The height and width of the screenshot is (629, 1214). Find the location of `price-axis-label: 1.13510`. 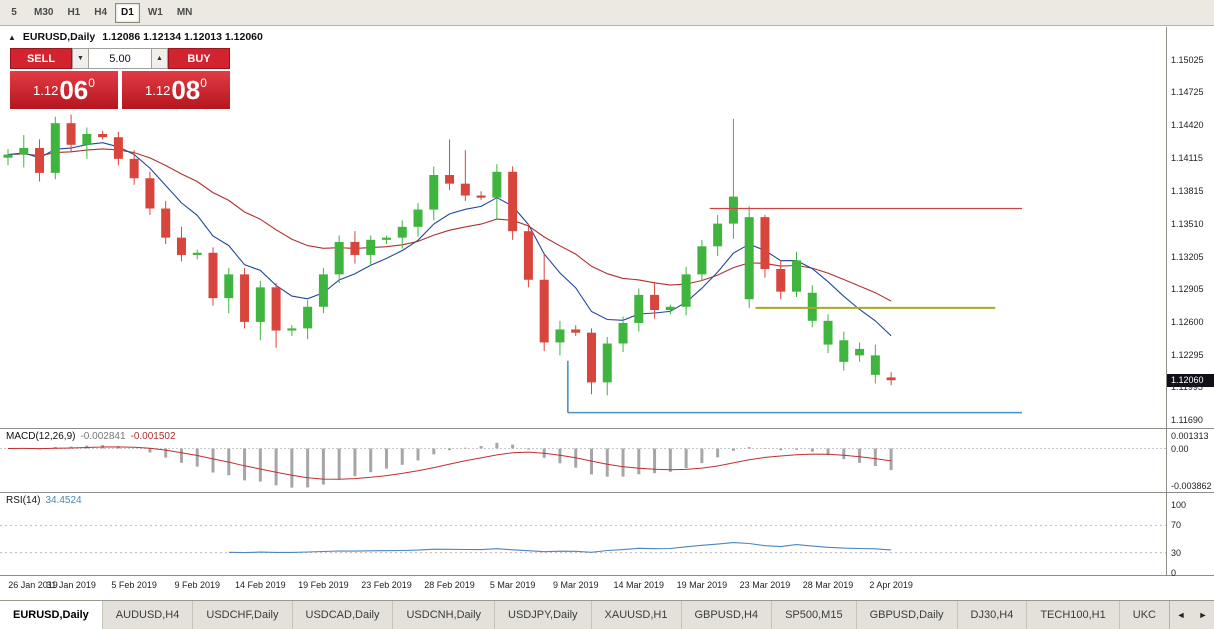

price-axis-label: 1.13510 is located at coordinates (1187, 223).